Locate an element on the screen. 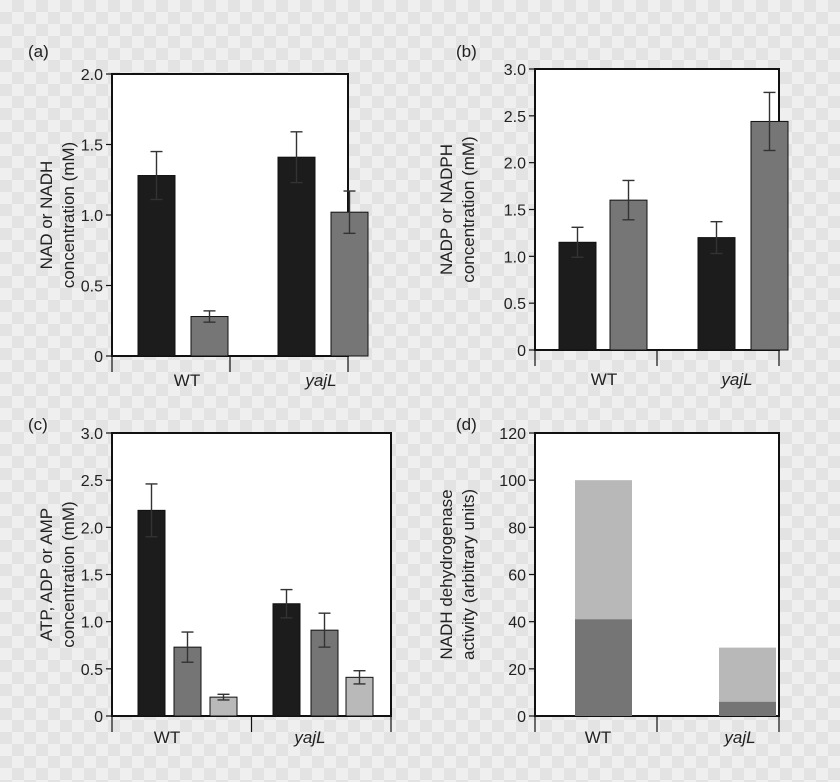 This screenshot has width=840, height=782. panel-label: (d) is located at coordinates (466, 424).